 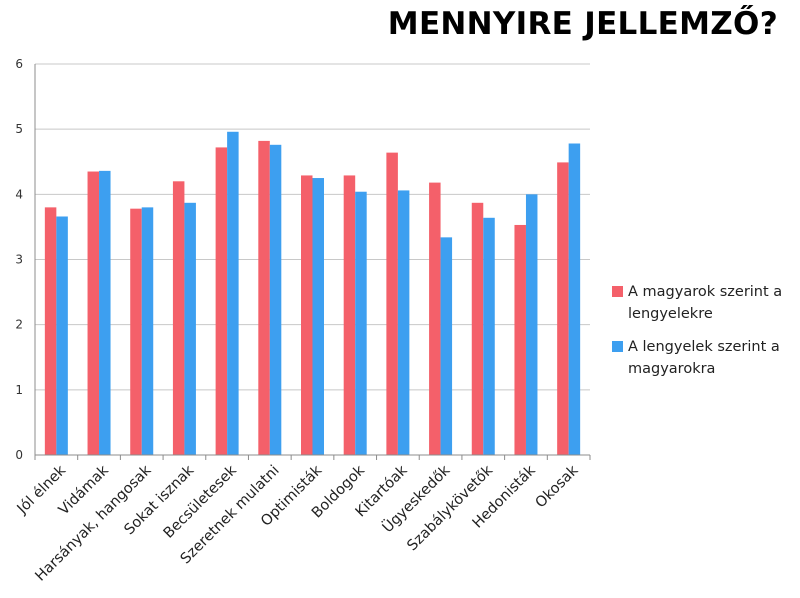 I want to click on x-tick-label: Okosak, so click(x=557, y=486).